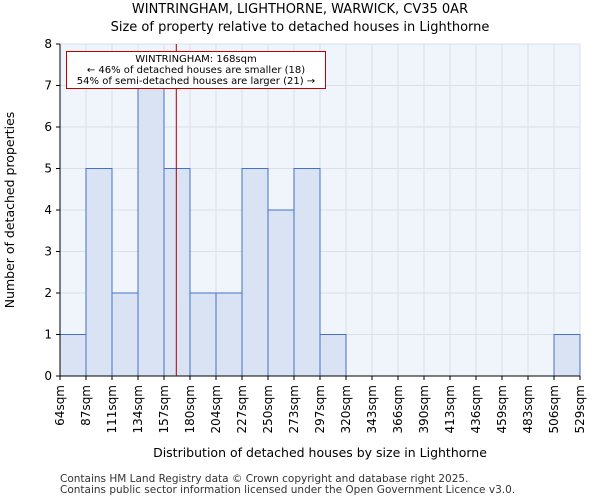  I want to click on x-tick-label: 87sqm, so click(86, 405).